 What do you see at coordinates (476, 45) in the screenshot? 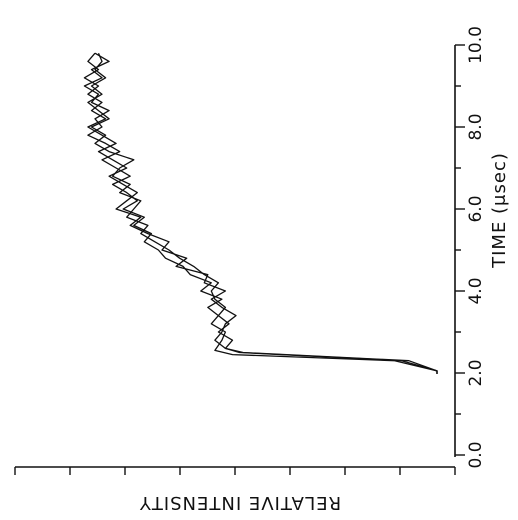
I see `time-tick-label: 10.0` at bounding box center [476, 45].